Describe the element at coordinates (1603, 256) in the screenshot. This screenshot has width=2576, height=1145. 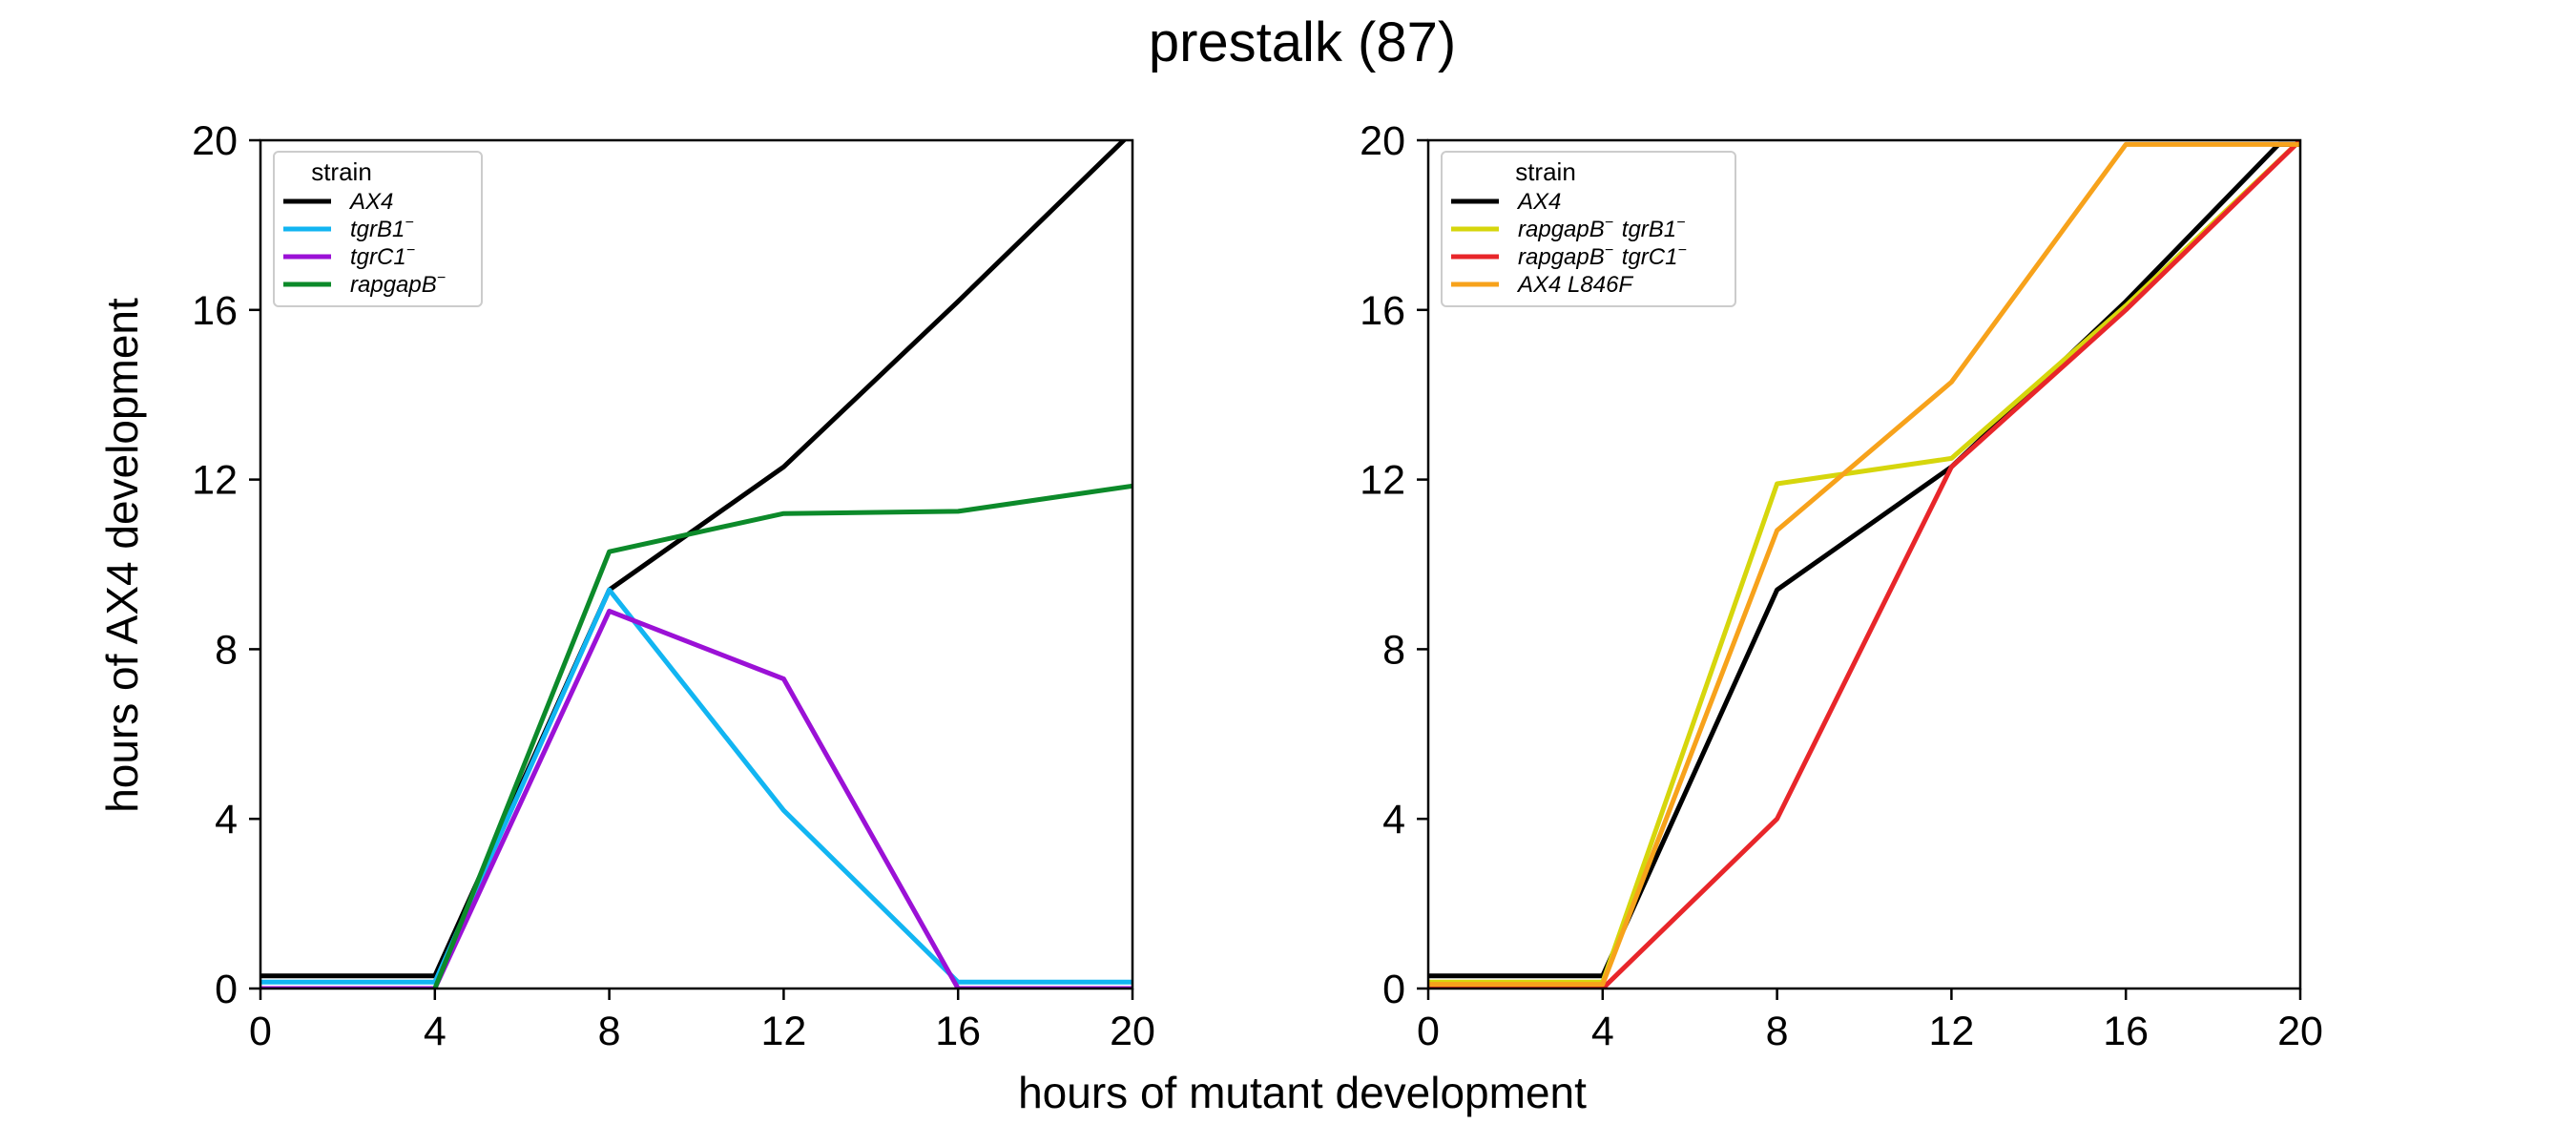
I see `legend-label-rapgapB_tgrC1: rapgapB− tgrC1−` at that location.